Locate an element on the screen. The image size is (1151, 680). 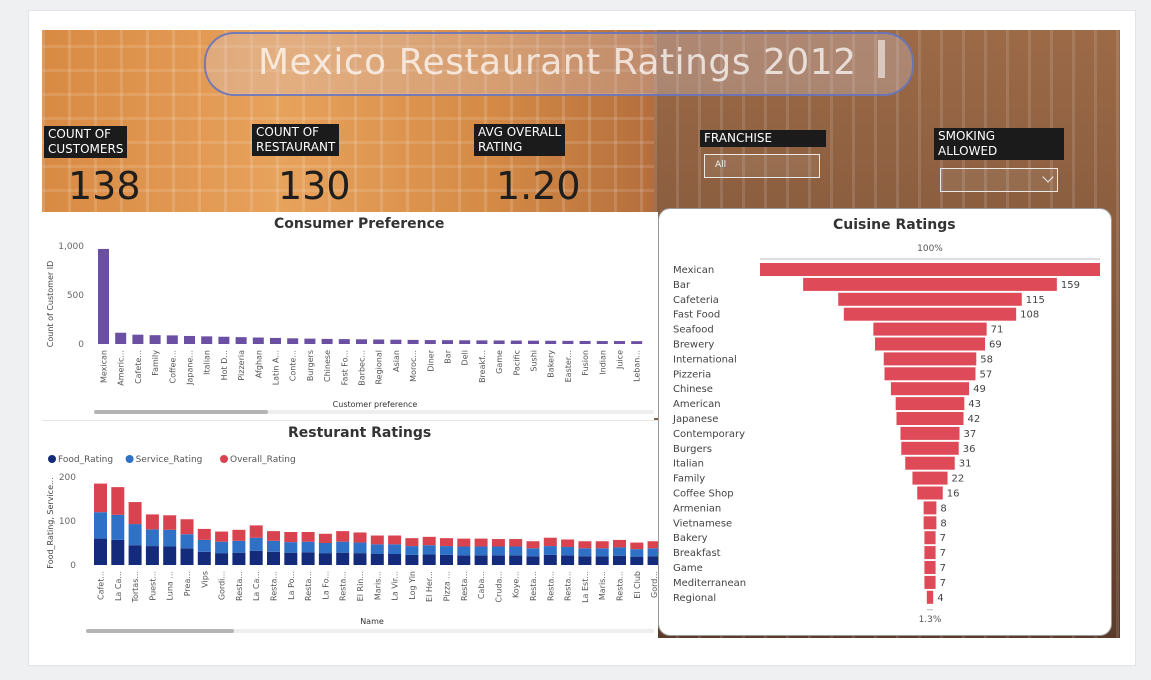
funnel-category-label: Italian is located at coordinates (688, 464).